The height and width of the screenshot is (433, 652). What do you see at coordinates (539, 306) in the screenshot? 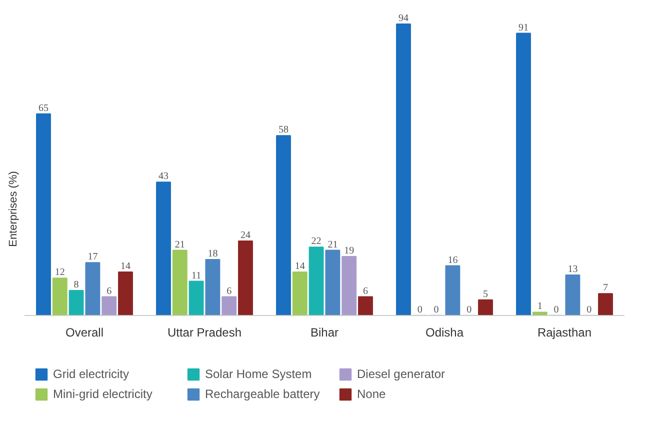
I see `data-label: 1` at bounding box center [539, 306].